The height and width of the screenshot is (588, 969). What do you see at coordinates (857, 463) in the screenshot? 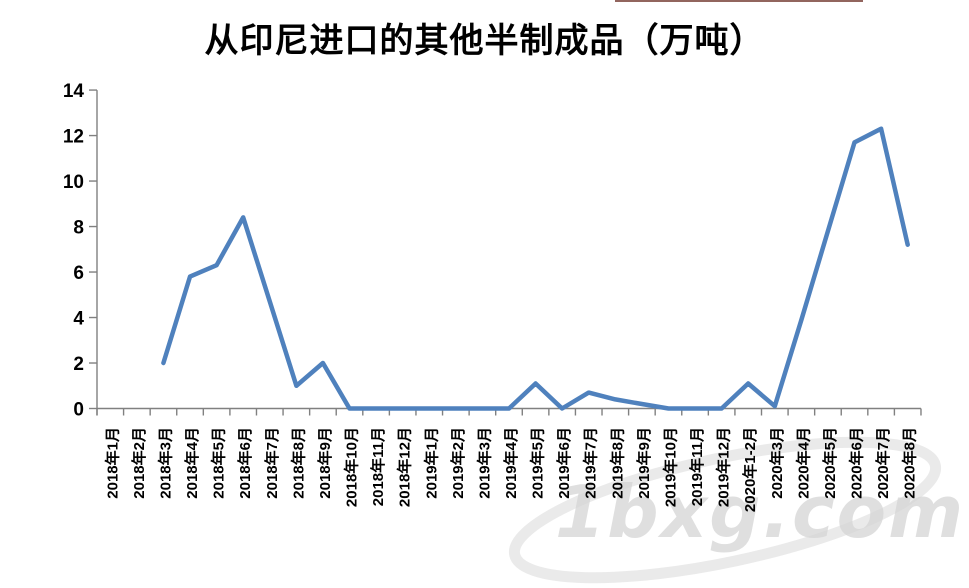
I see `x-tick-label: 2020年6月` at bounding box center [857, 463].